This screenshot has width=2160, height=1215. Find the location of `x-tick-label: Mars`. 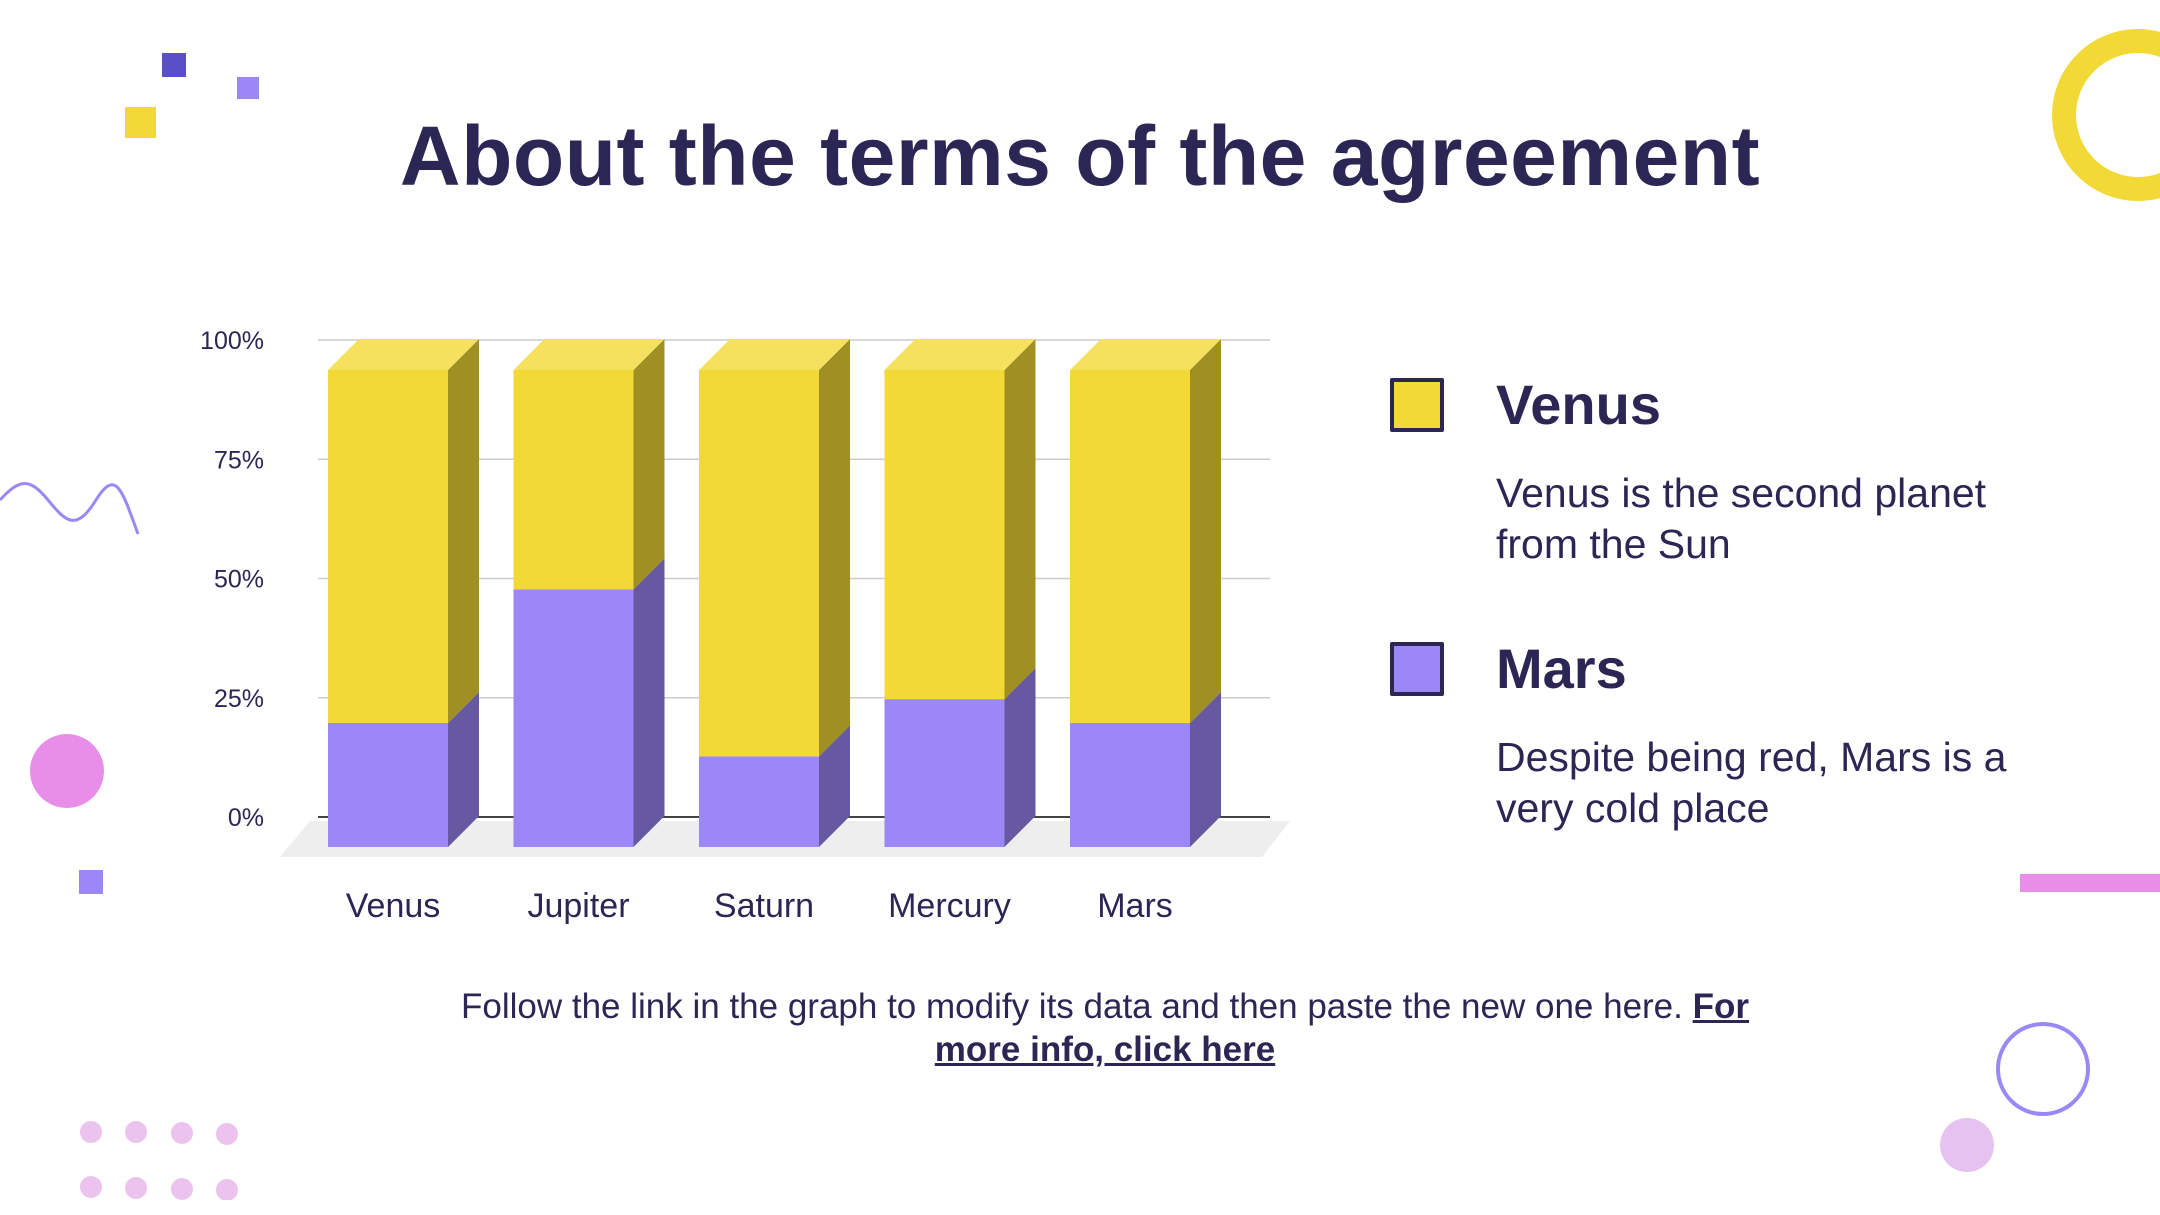

x-tick-label: Mars is located at coordinates (1135, 906).